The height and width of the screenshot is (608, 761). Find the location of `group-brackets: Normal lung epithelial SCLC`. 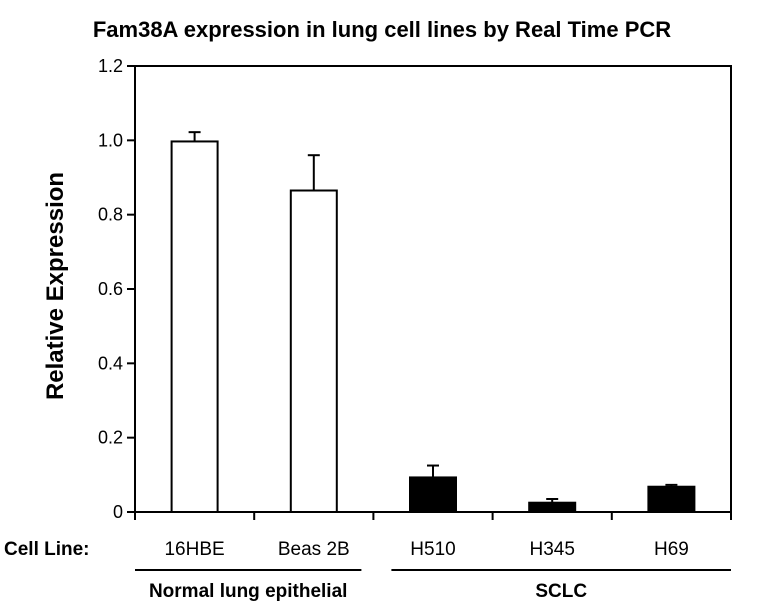

group-brackets: Normal lung epithelial SCLC is located at coordinates (433, 585).